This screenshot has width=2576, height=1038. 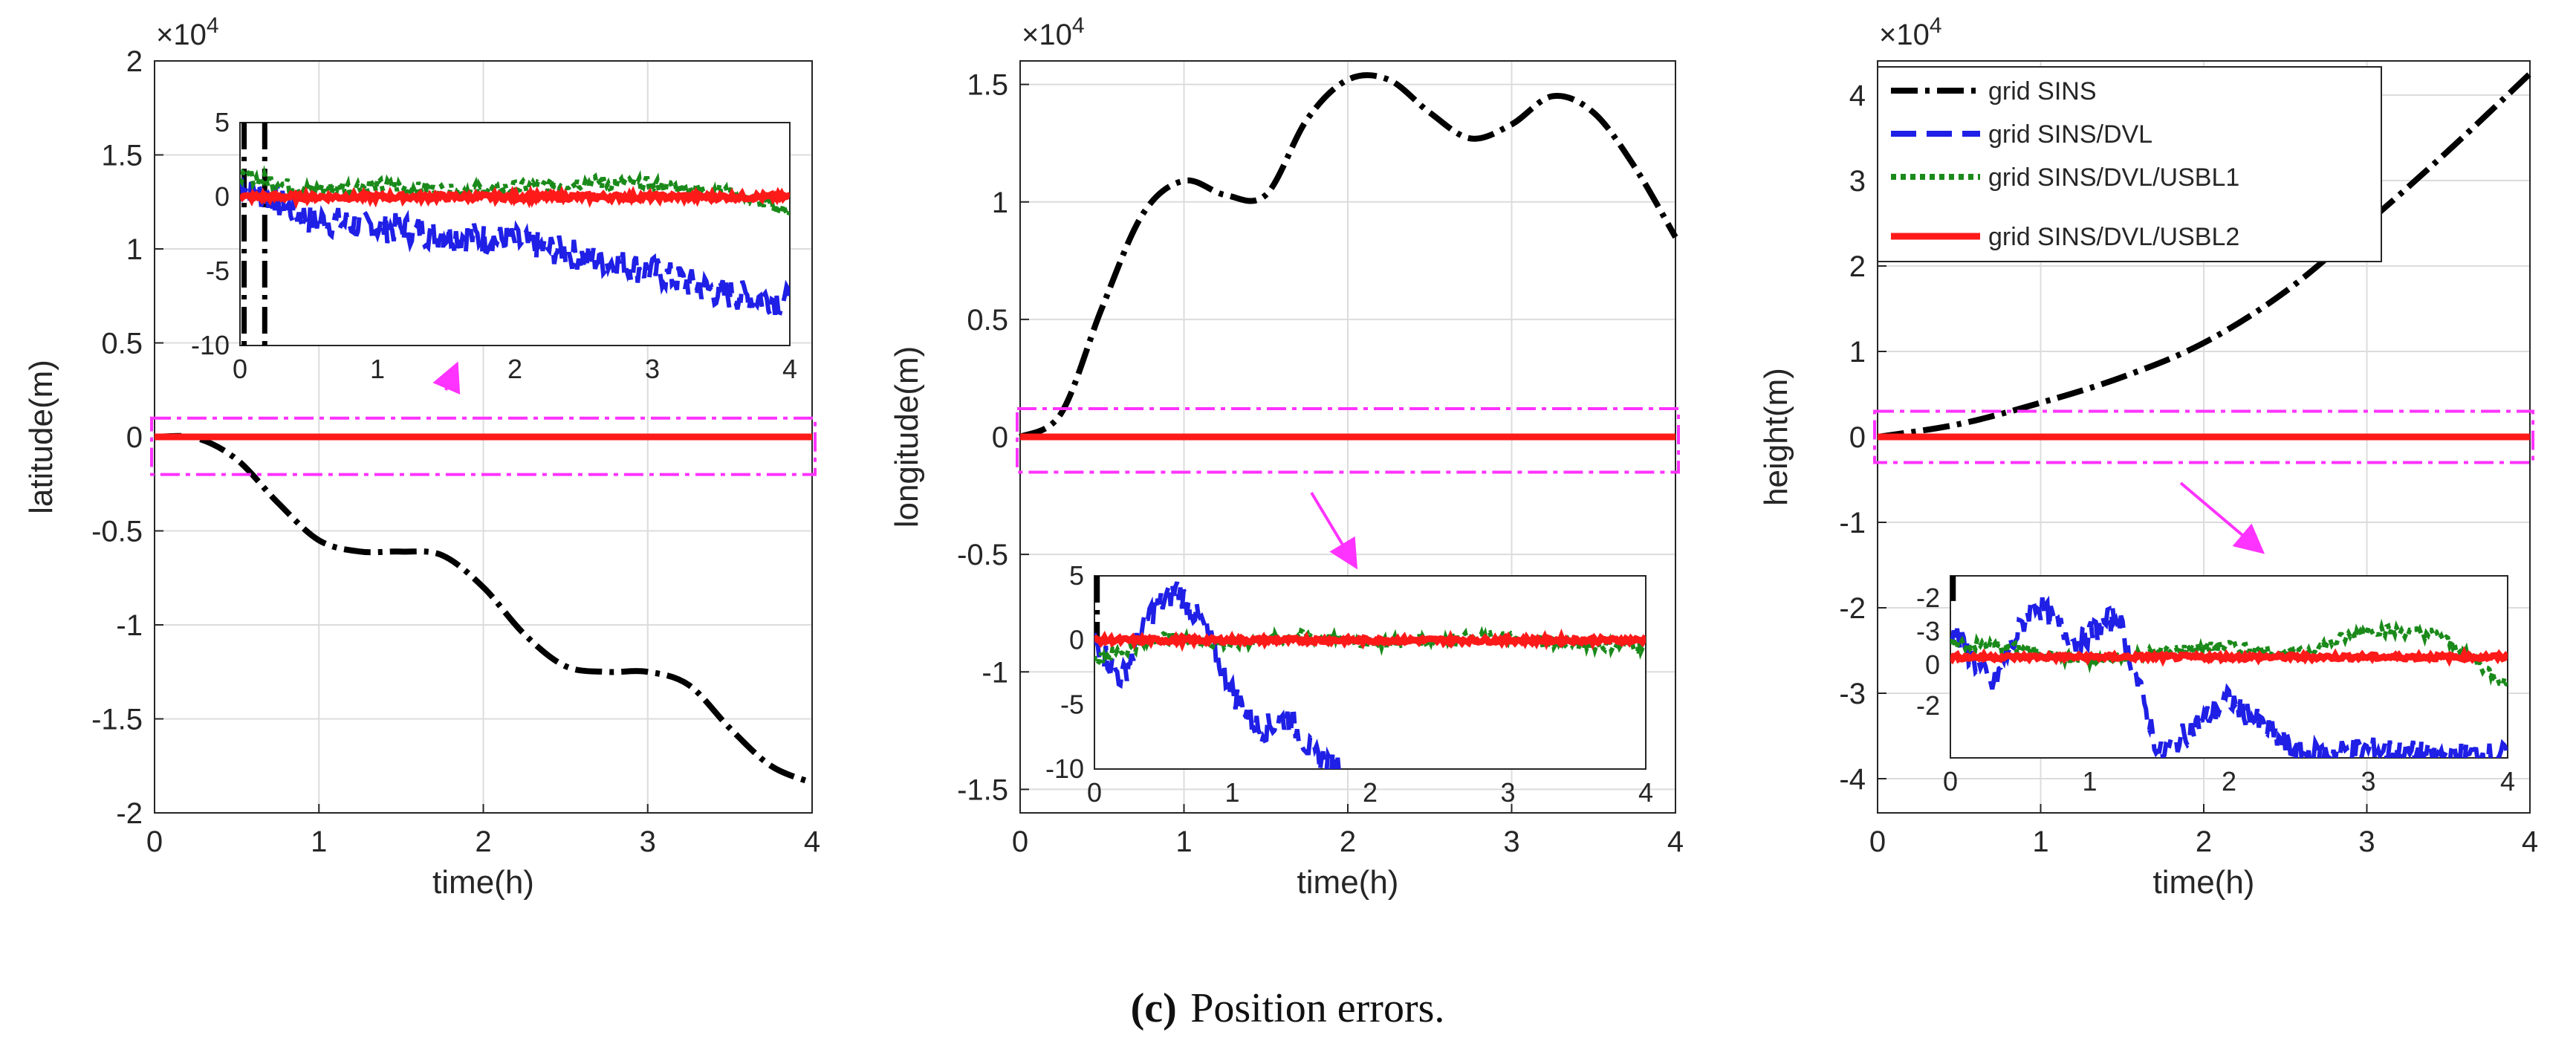 I want to click on y-tick-label: 1.5, so click(x=122, y=156).